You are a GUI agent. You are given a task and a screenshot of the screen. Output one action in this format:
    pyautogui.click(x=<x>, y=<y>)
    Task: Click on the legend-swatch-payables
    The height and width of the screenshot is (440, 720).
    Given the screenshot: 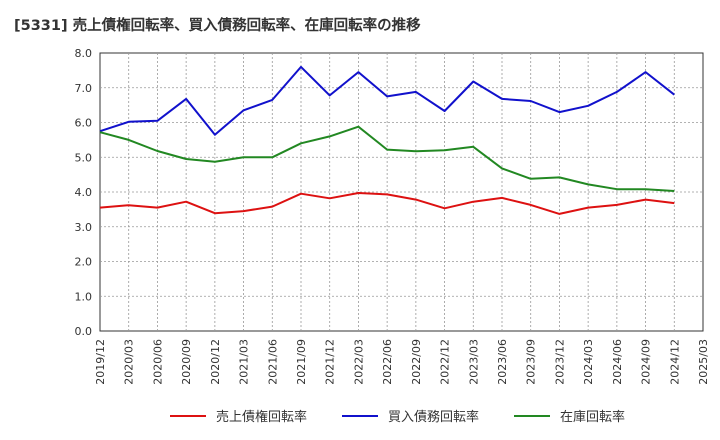 What is the action you would take?
    pyautogui.click(x=360, y=415)
    